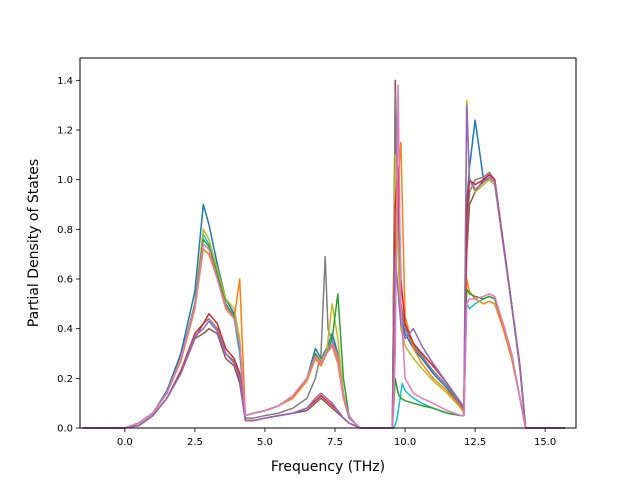 This screenshot has height=480, width=640. I want to click on x-tick-label: 2.5, so click(195, 442).